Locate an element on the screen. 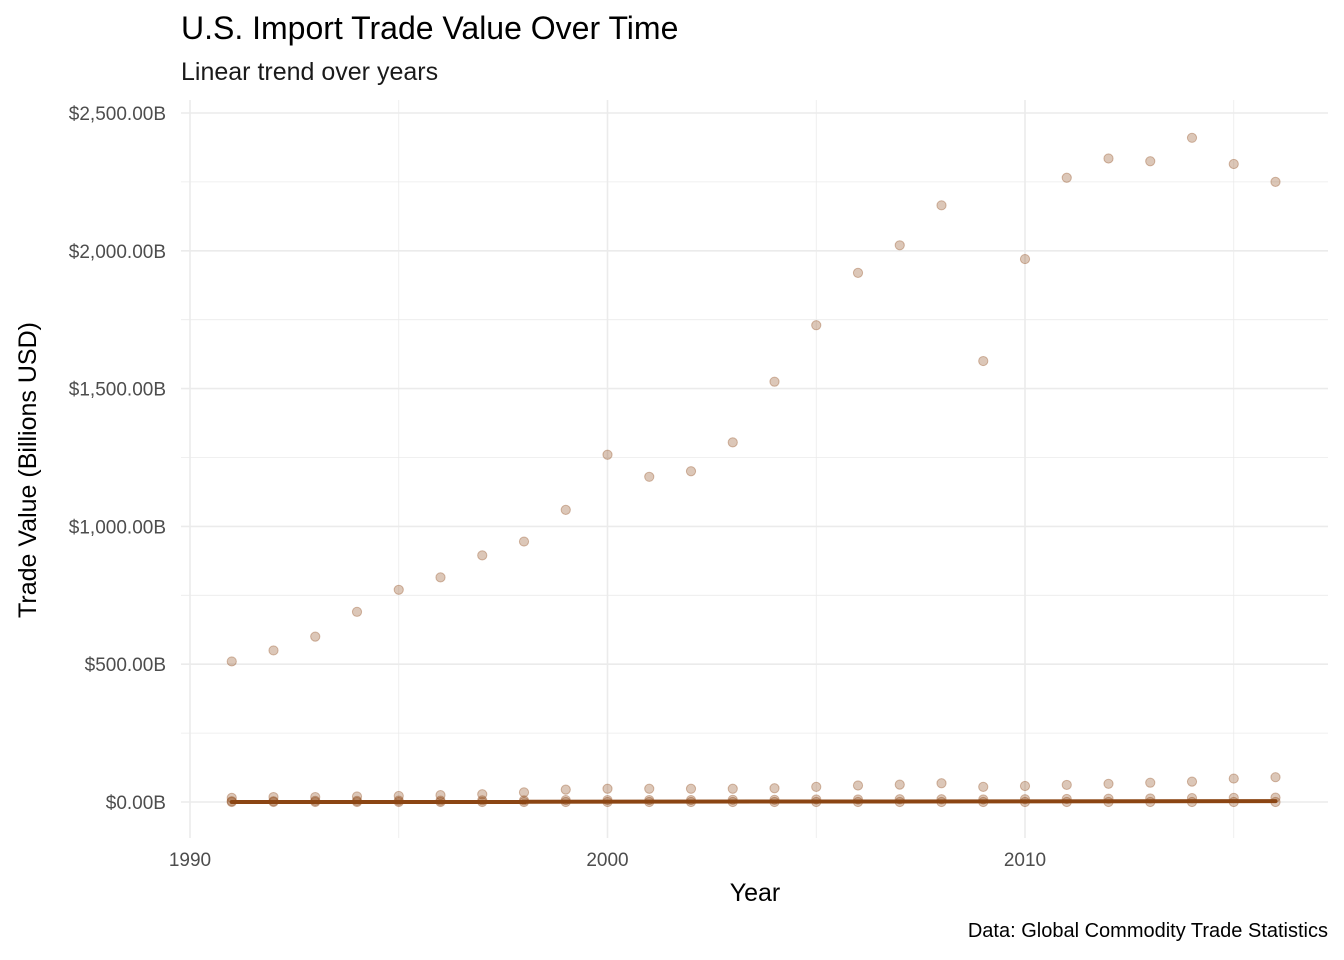 This screenshot has height=960, width=1344. trend-line is located at coordinates (753, 801).